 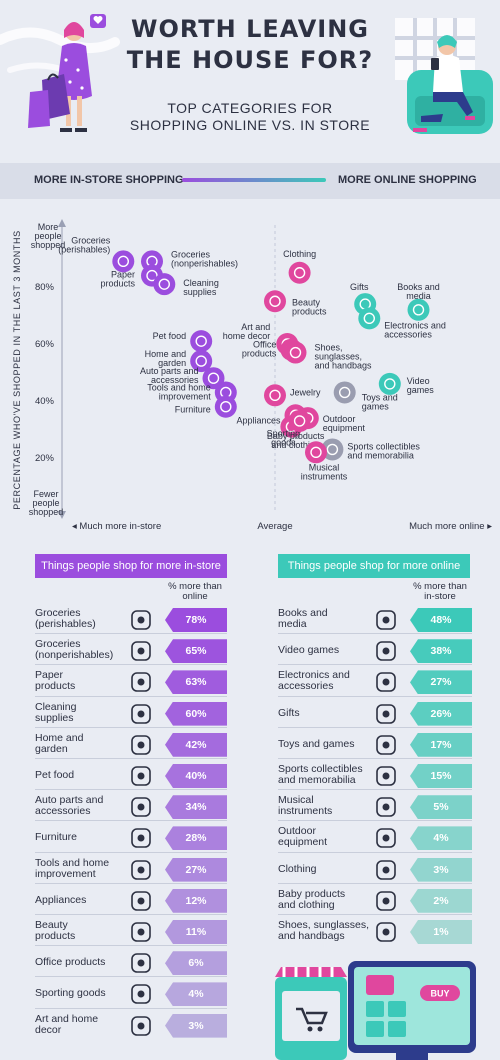 I want to click on scatter-point-label: Baby products, so click(x=296, y=436).